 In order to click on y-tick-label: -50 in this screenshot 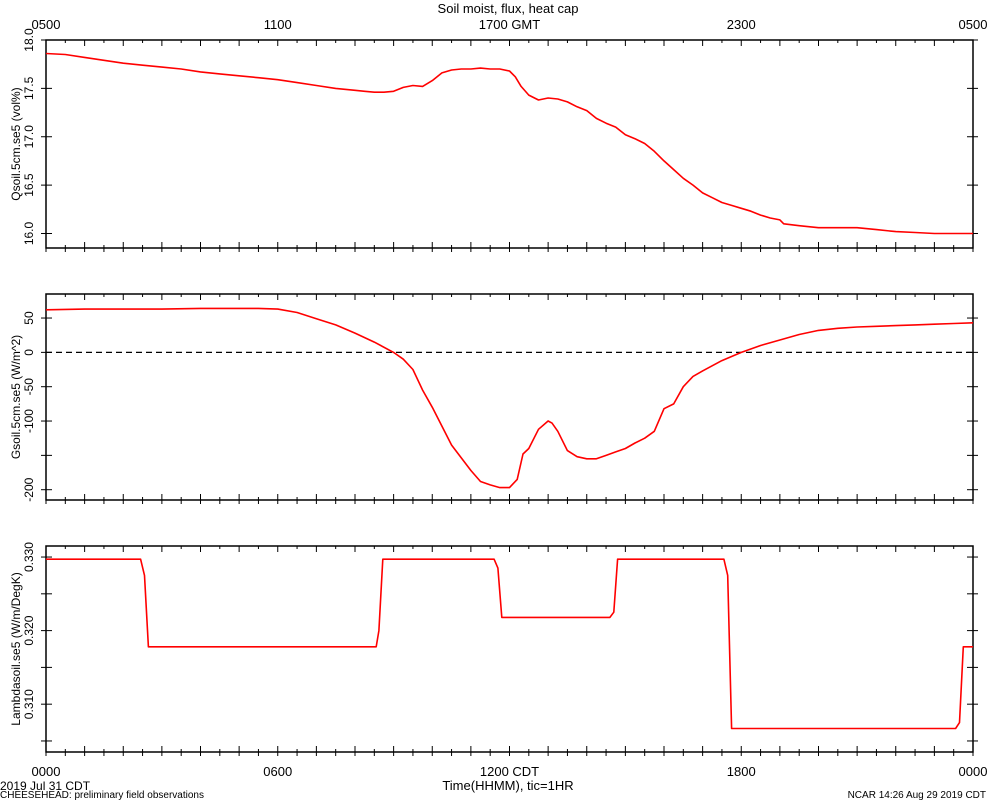, I will do `click(29, 387)`.